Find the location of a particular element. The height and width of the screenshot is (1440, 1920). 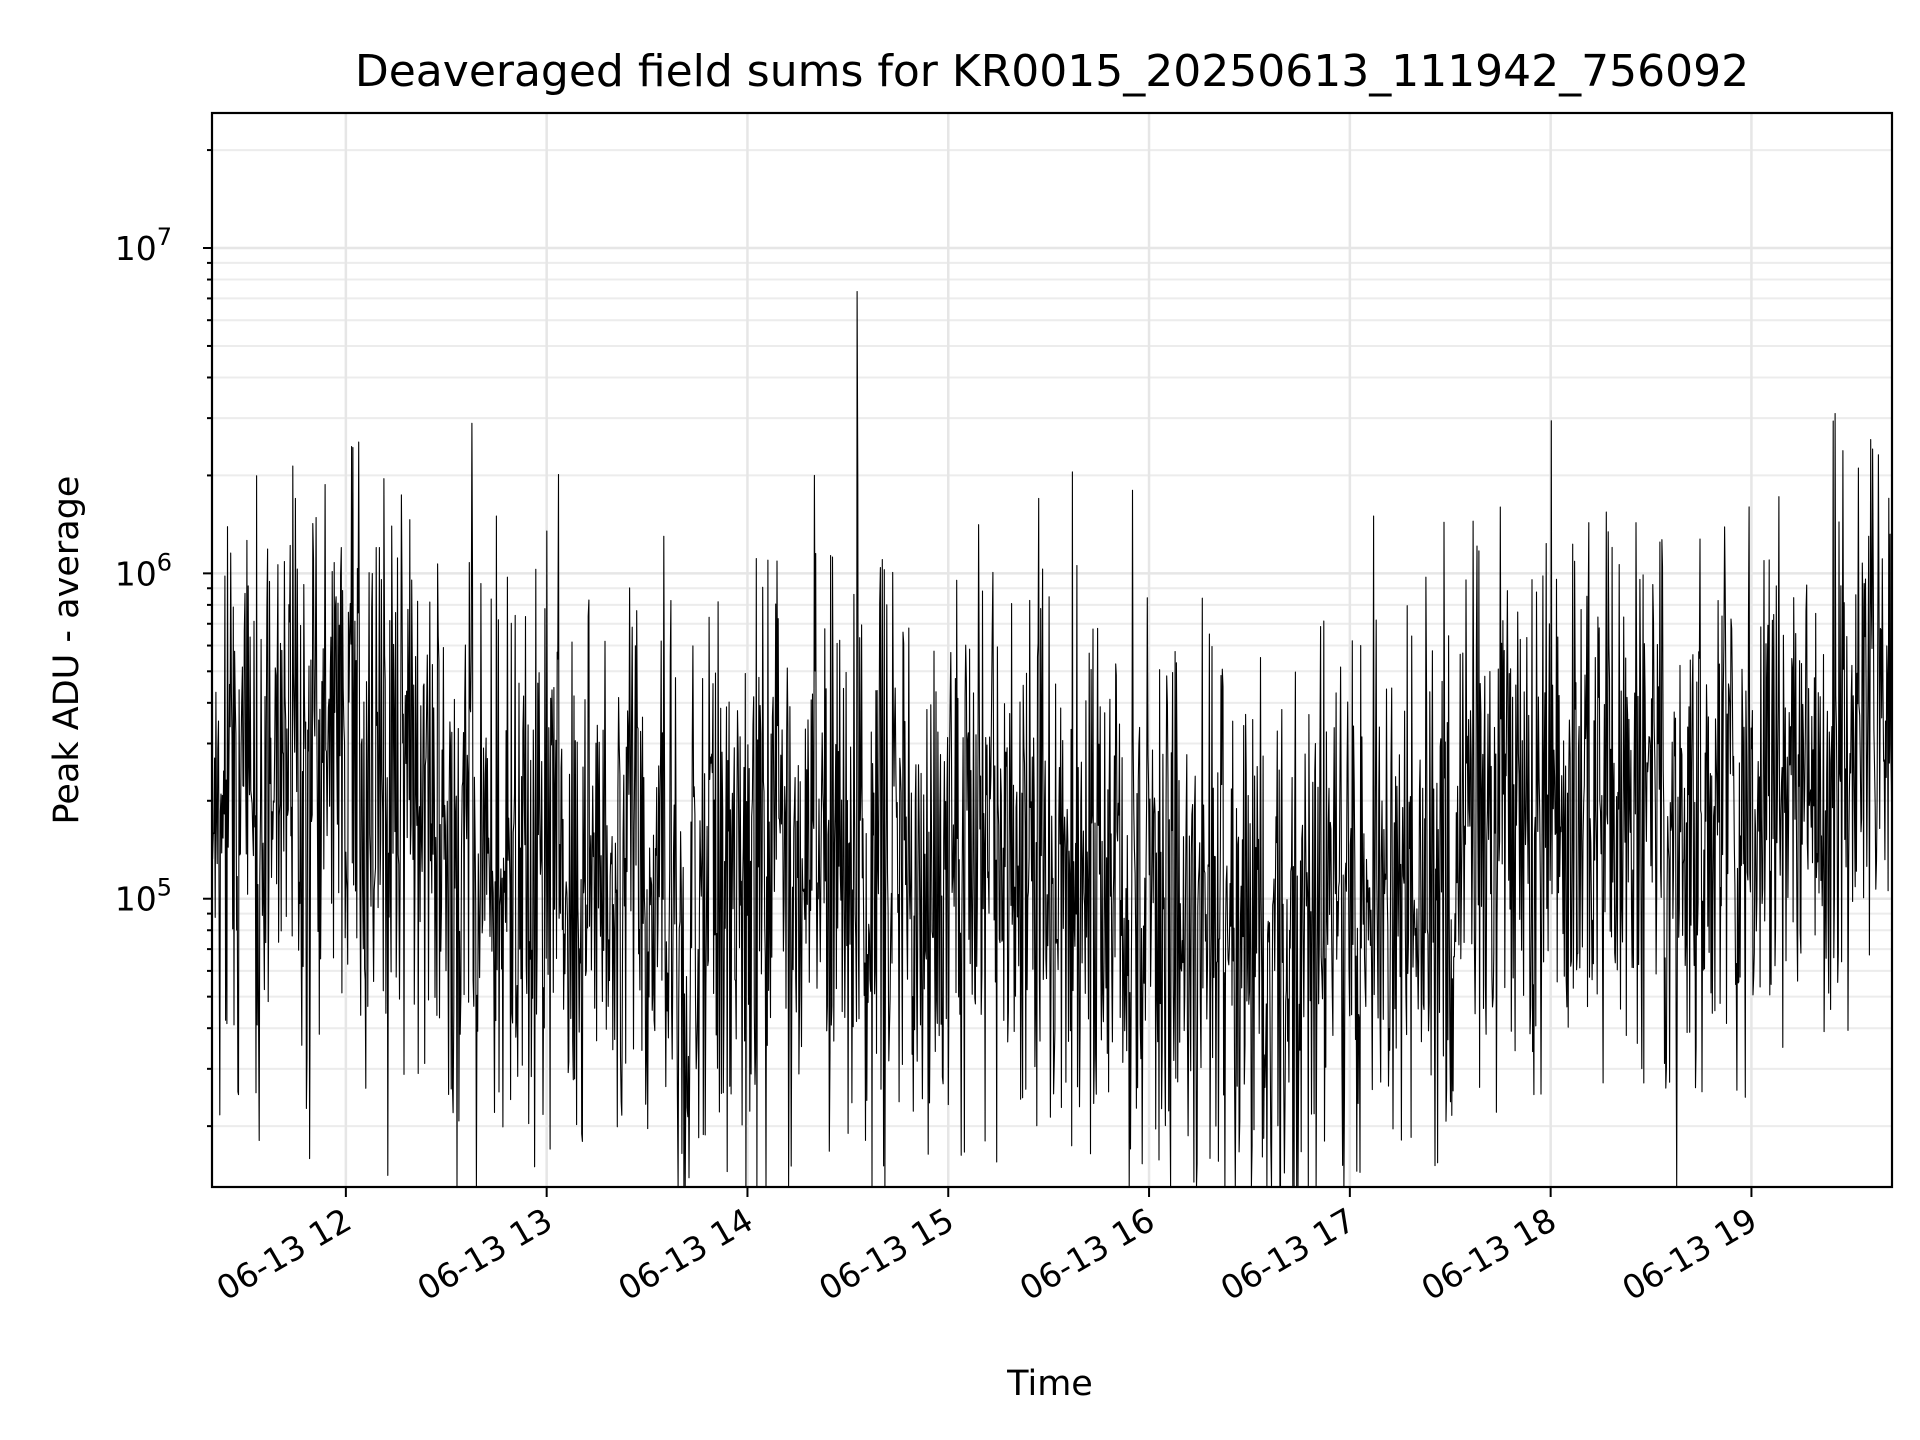

y-tick-label: 10⁶ is located at coordinates (143, 570).